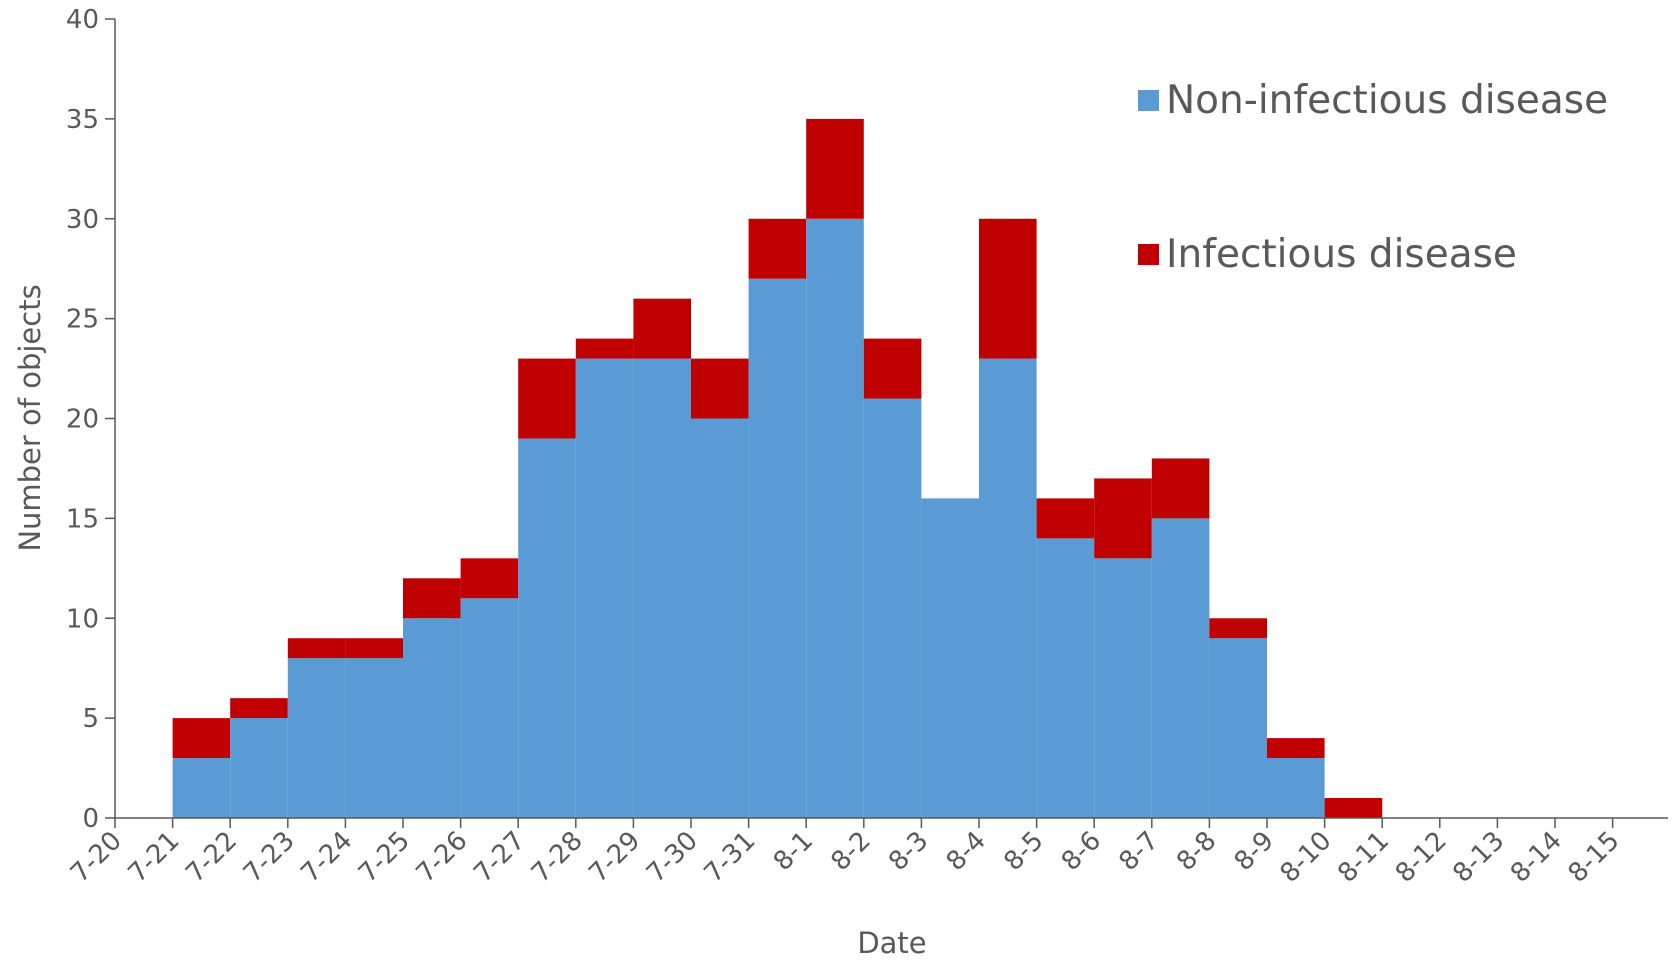  I want to click on x-tick-label: 7-21, so click(154, 857).